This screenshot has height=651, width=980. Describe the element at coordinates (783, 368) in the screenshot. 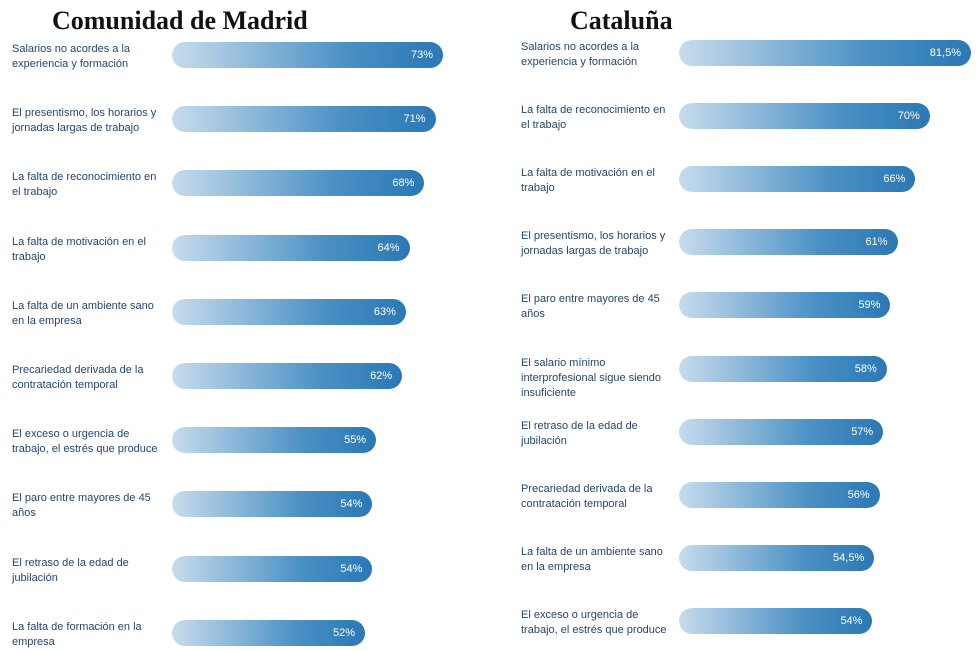

I see `bar: 58%` at that location.